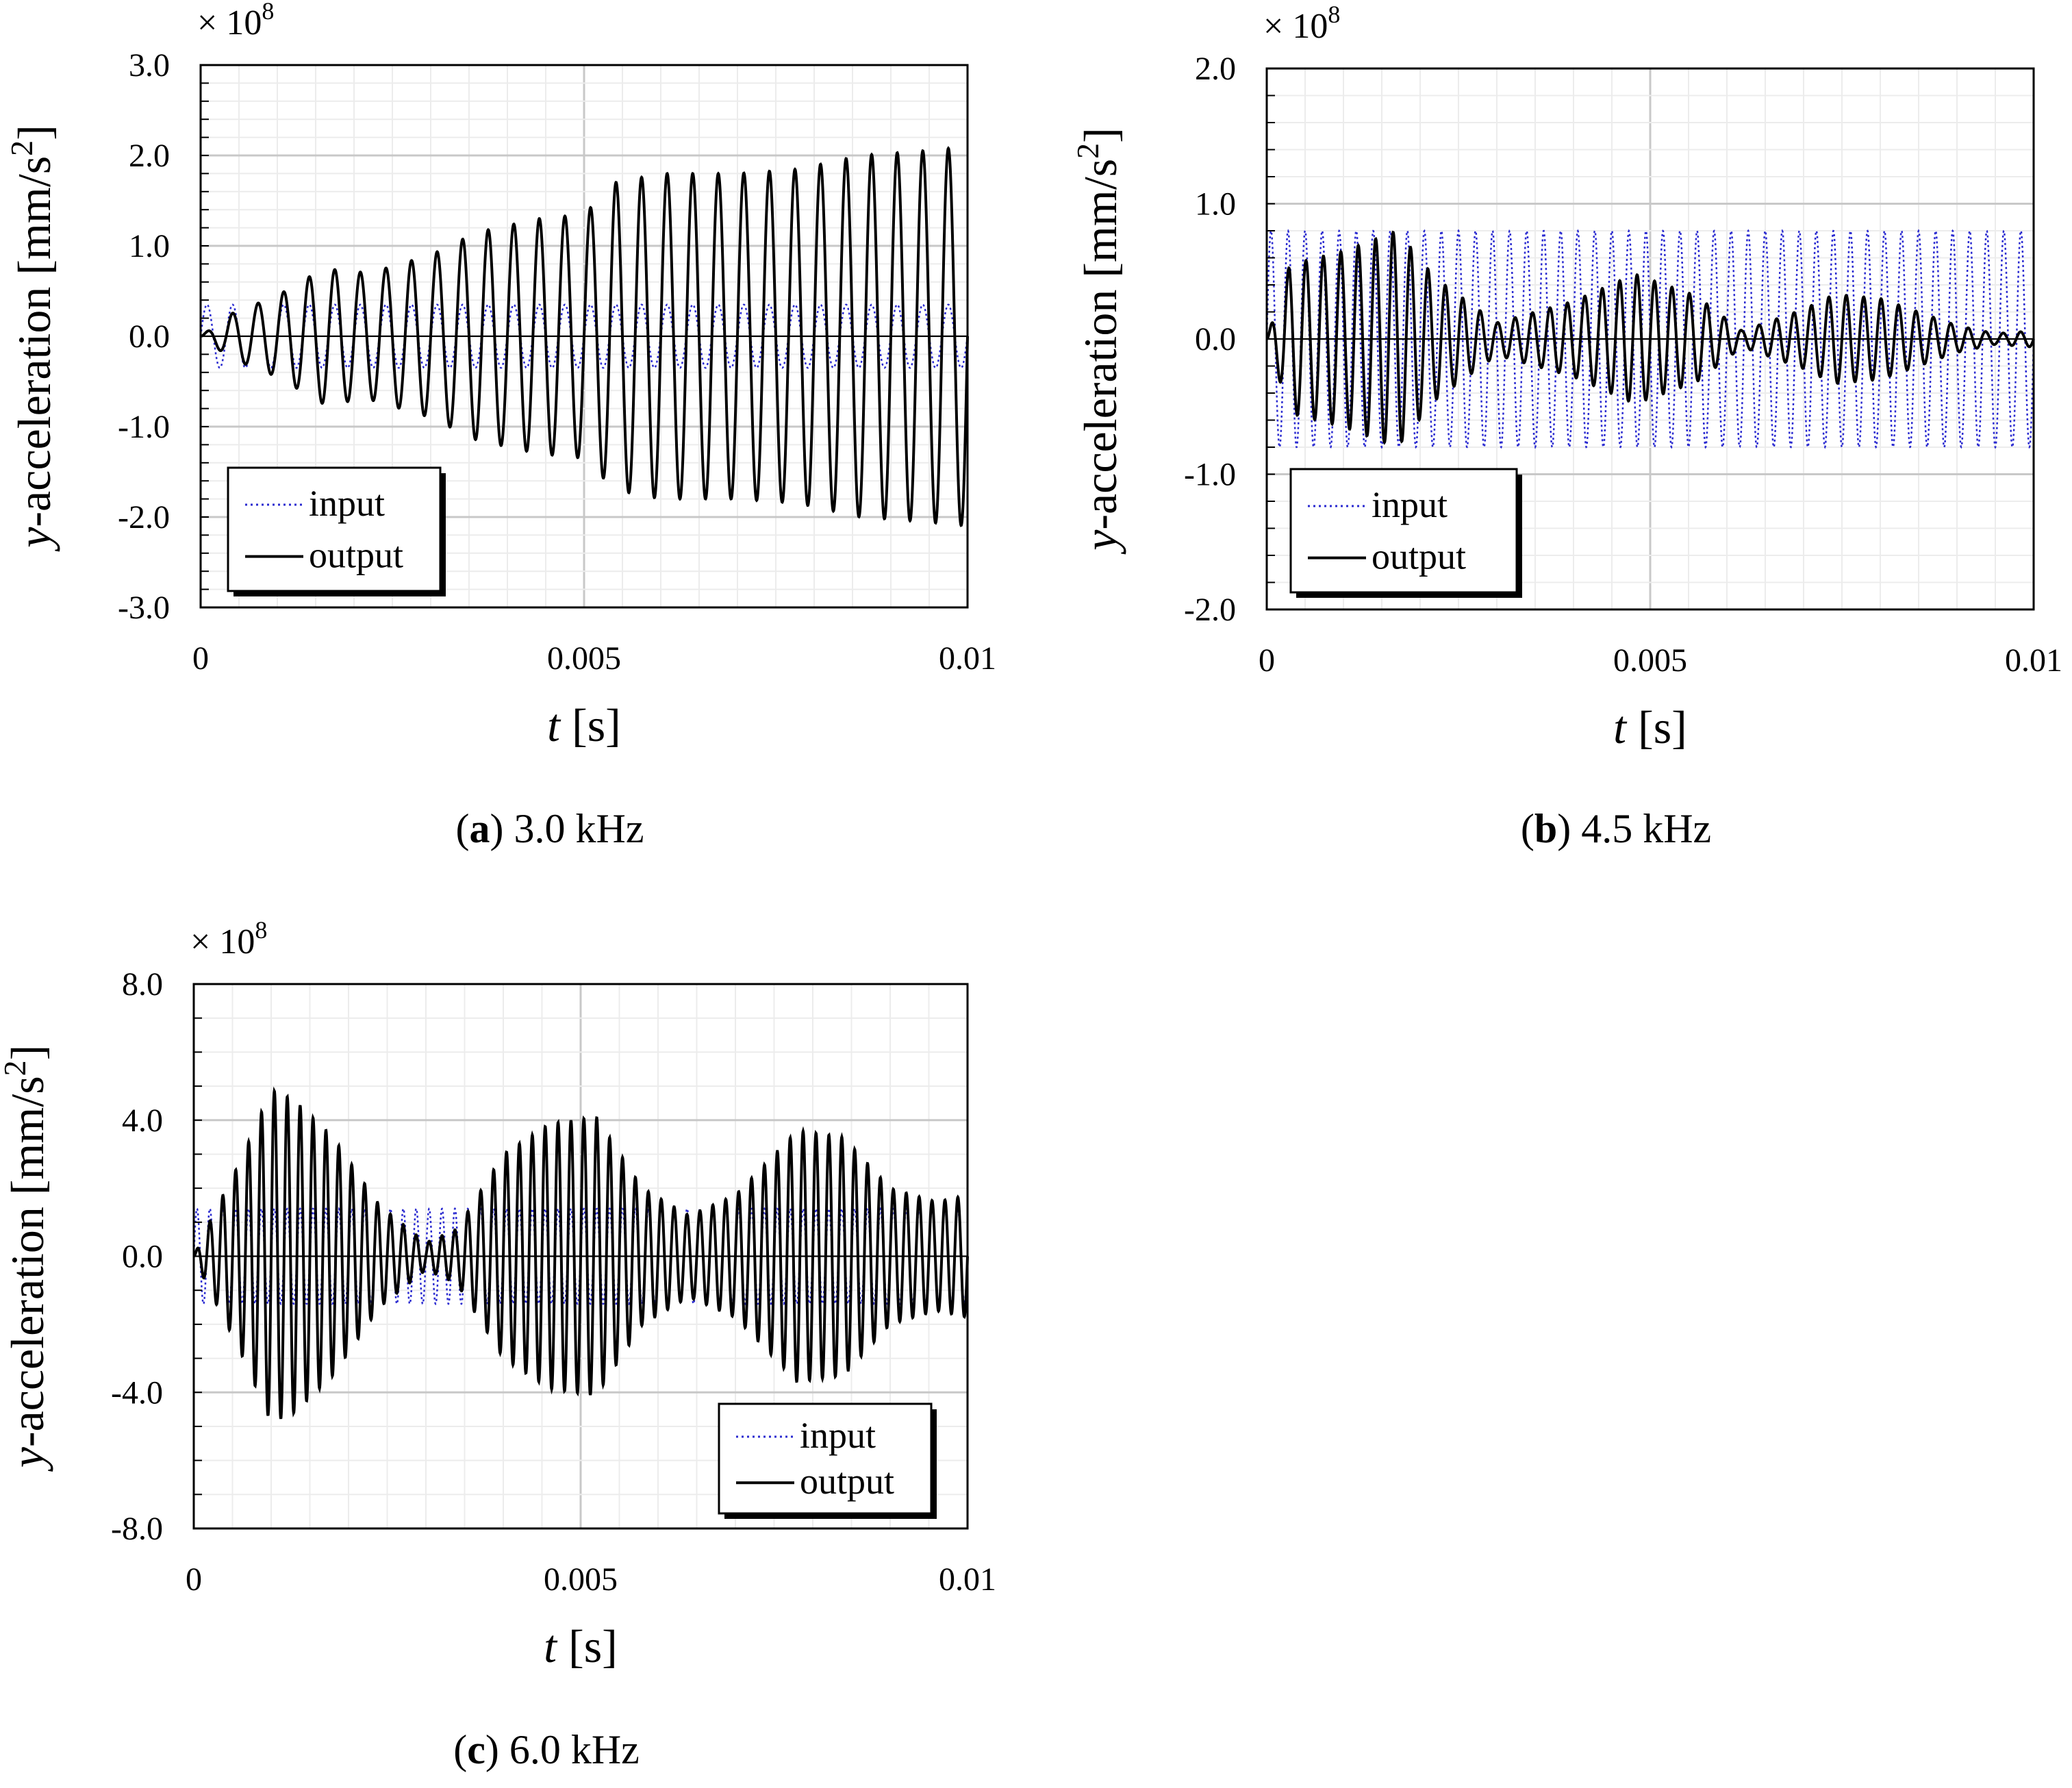 This screenshot has width=2072, height=1788. Describe the element at coordinates (149, 65) in the screenshot. I see `y-tick-label: 3.0` at that location.